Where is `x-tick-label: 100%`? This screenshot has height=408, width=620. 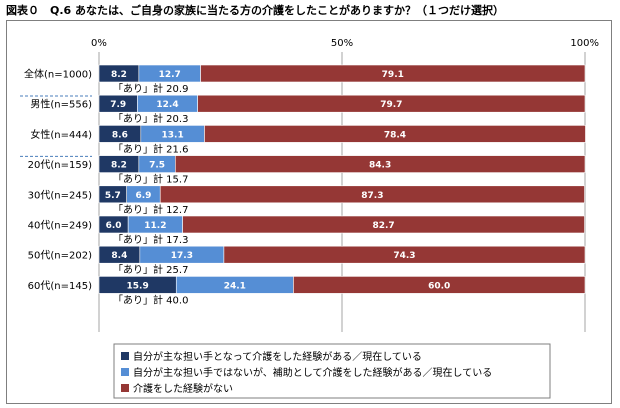
x-tick-label: 100% is located at coordinates (584, 43).